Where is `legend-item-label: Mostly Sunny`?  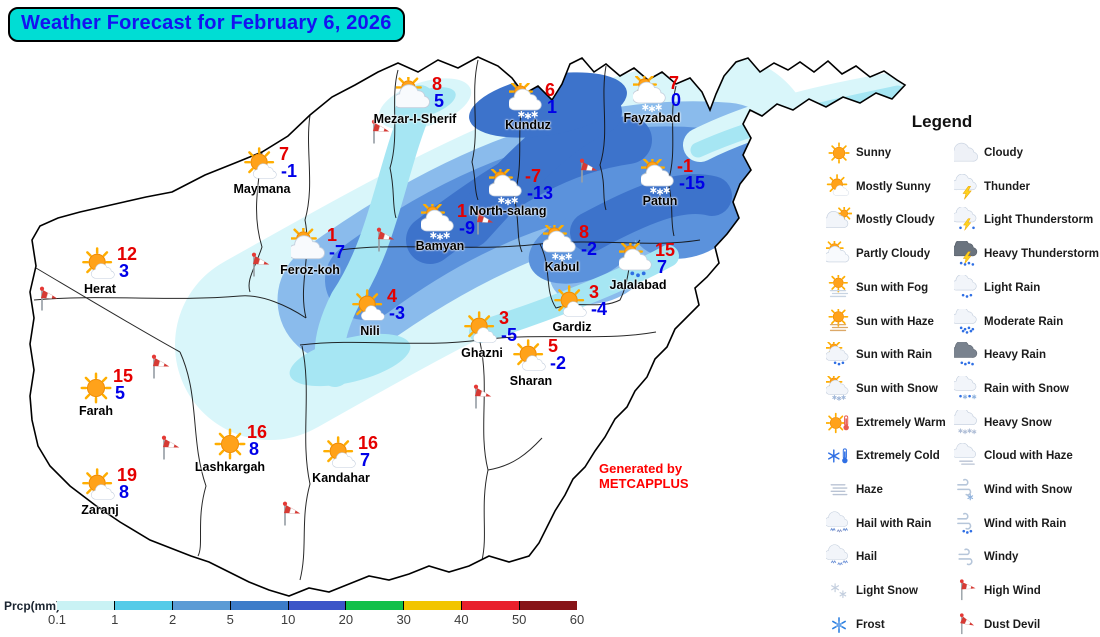 legend-item-label: Mostly Sunny is located at coordinates (893, 186).